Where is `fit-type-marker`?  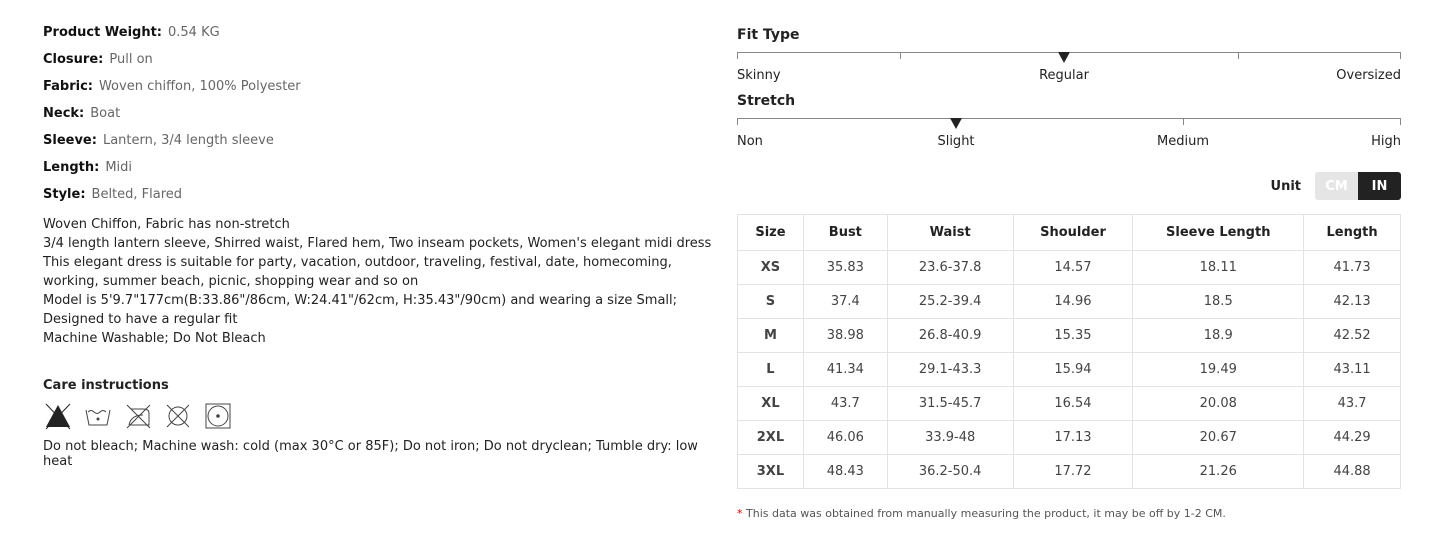
fit-type-marker is located at coordinates (1064, 57).